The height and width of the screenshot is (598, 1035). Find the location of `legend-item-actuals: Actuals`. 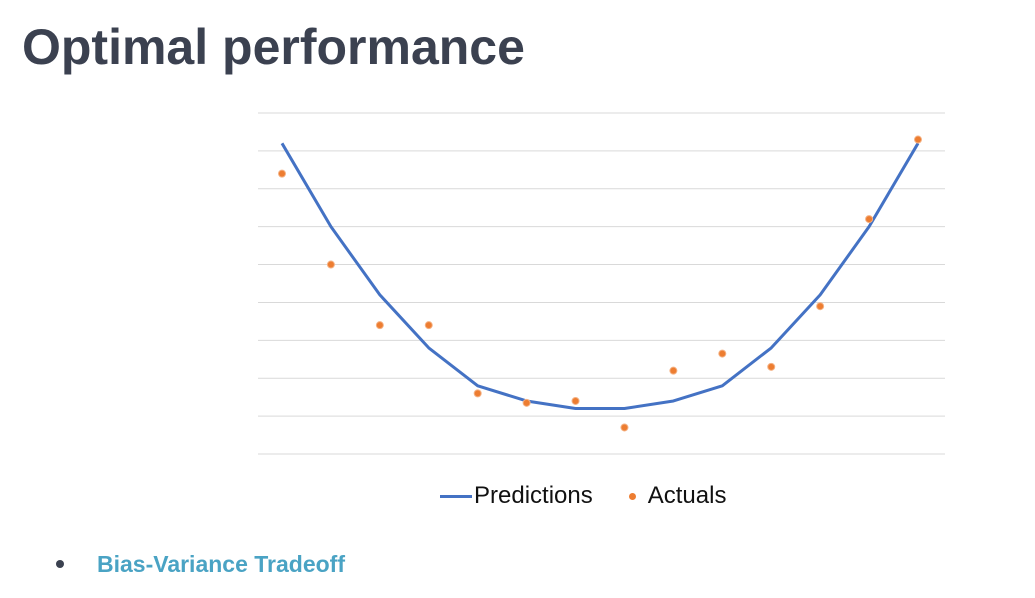

legend-item-actuals: Actuals is located at coordinates (660, 496).